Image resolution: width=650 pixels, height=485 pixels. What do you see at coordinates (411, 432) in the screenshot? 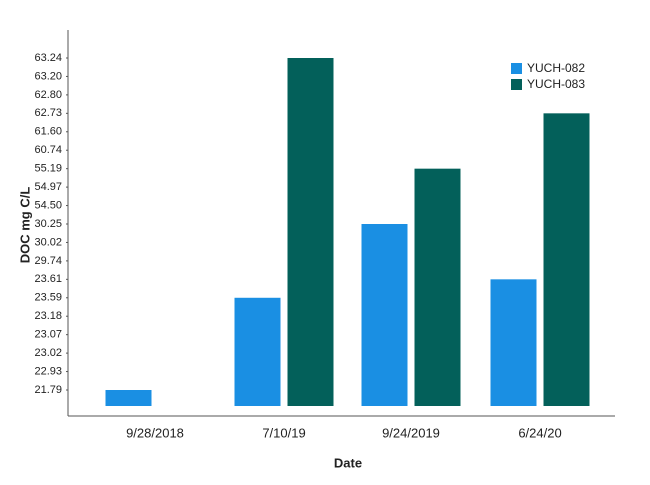
I see `x-tick-label: 9/24/2019` at bounding box center [411, 432].